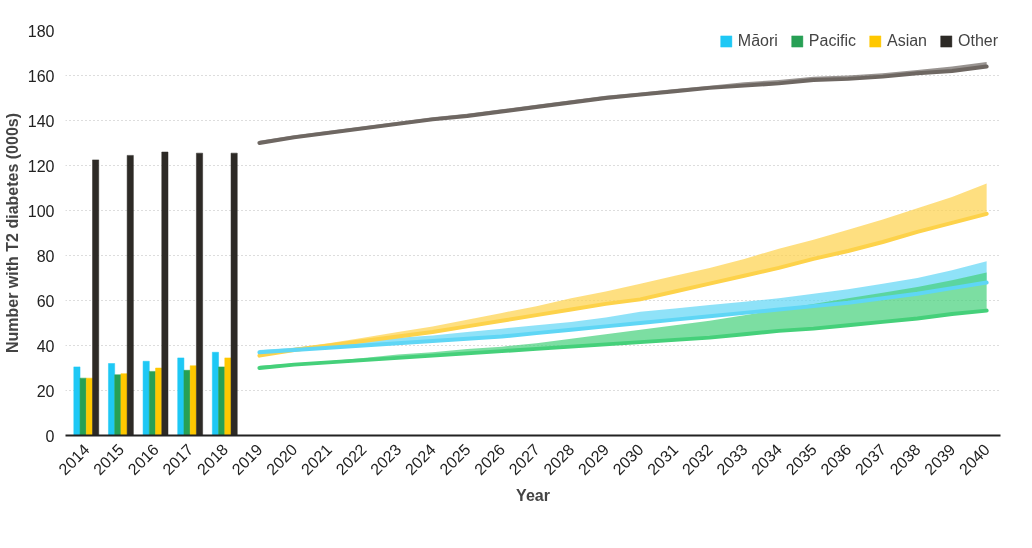  What do you see at coordinates (832, 41) in the screenshot?
I see `legend-label: Pacific` at bounding box center [832, 41].